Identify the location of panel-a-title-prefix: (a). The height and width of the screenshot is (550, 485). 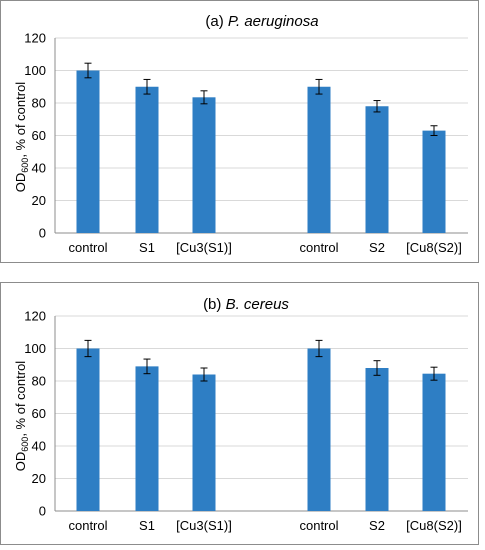
(216, 21).